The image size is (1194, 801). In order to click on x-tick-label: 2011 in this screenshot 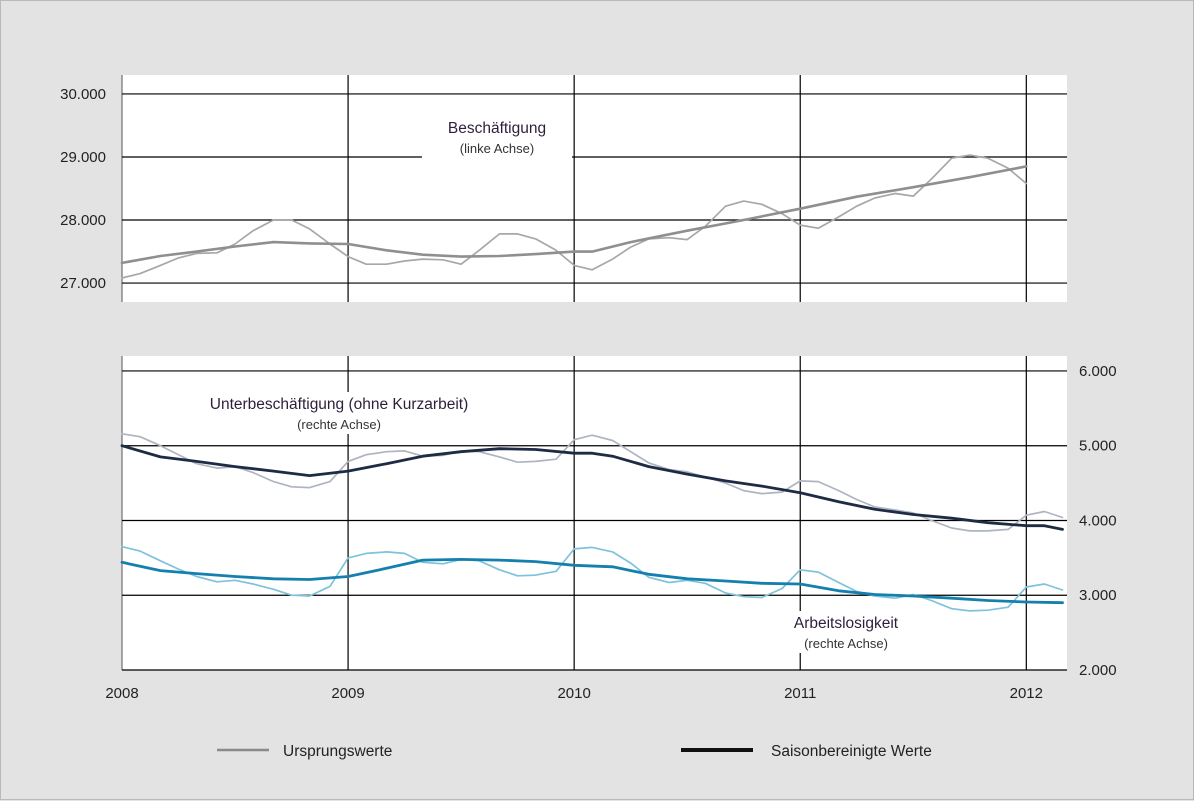, I will do `click(800, 693)`.